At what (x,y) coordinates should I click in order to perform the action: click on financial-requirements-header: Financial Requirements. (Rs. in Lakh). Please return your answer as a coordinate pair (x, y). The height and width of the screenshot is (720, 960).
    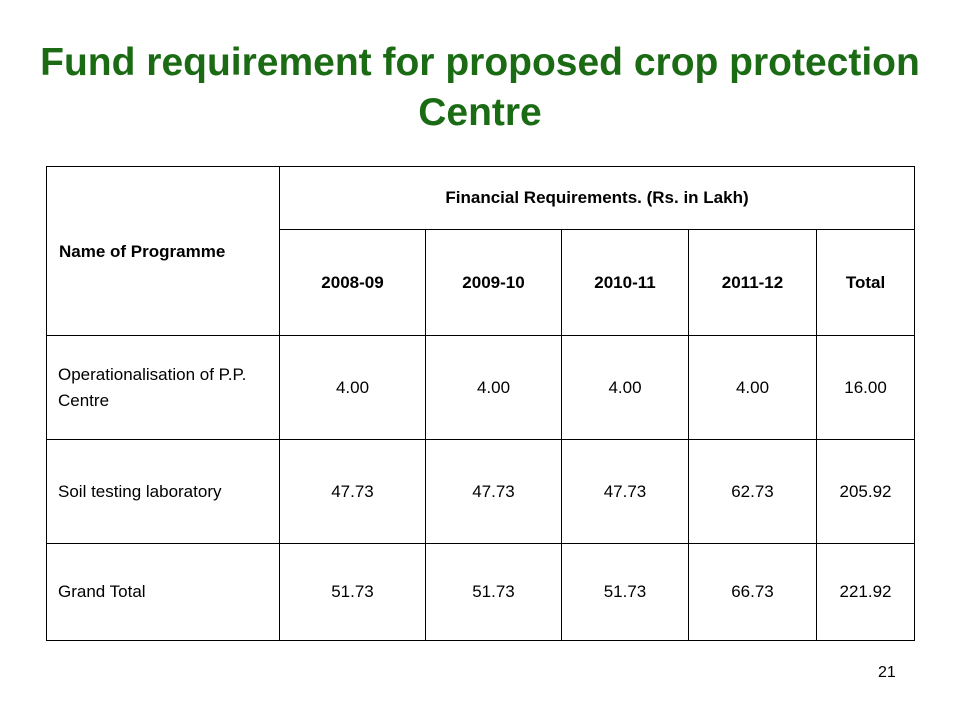
    Looking at the image, I should click on (597, 198).